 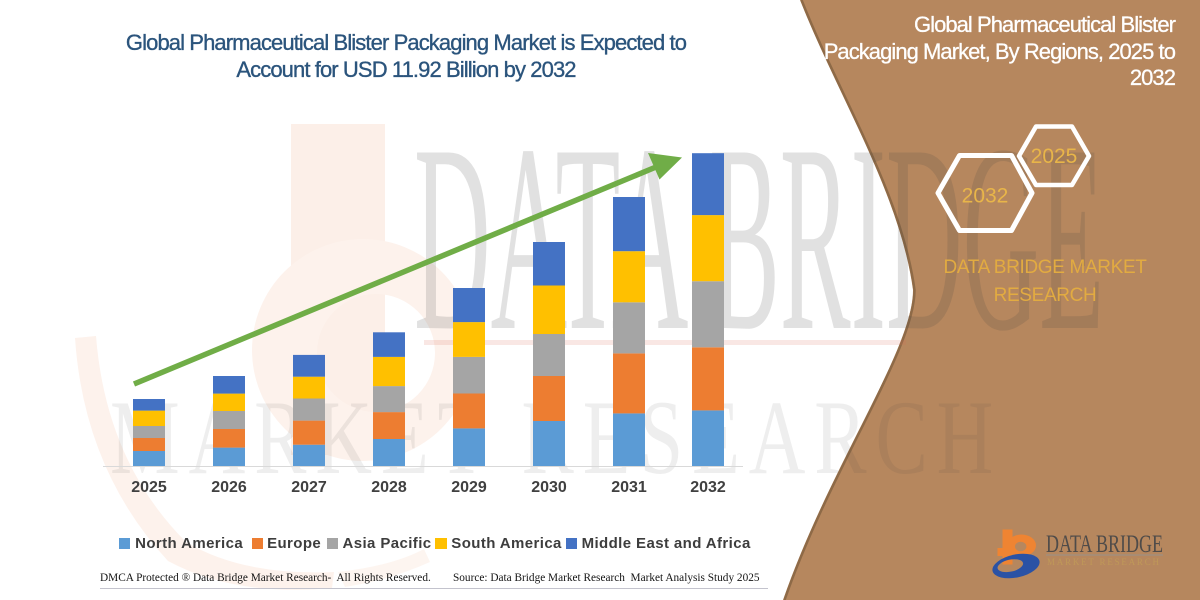 What do you see at coordinates (1103, 562) in the screenshot?
I see `svg-text: MARKET RESEARCH` at bounding box center [1103, 562].